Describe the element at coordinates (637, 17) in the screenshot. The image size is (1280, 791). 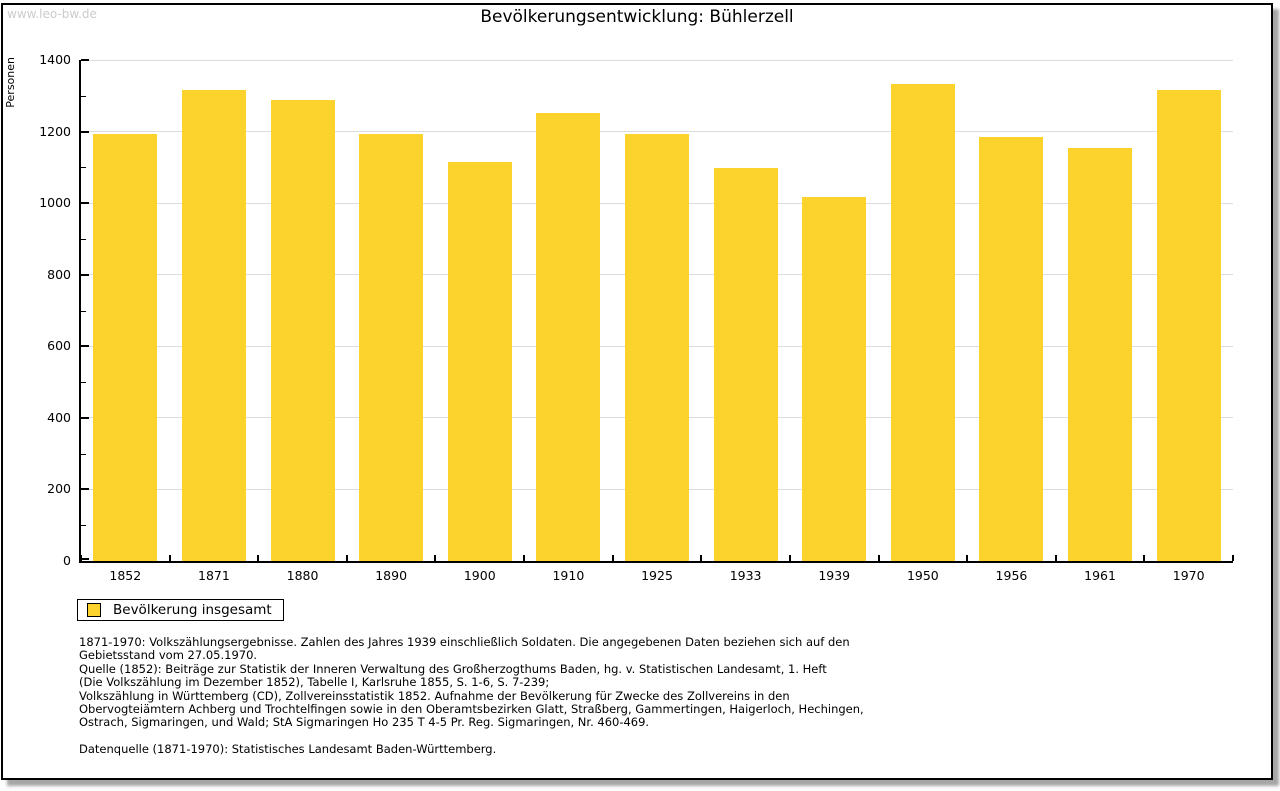
I see `page-title: Bevölkerungsentwicklung: Bühlerzell` at that location.